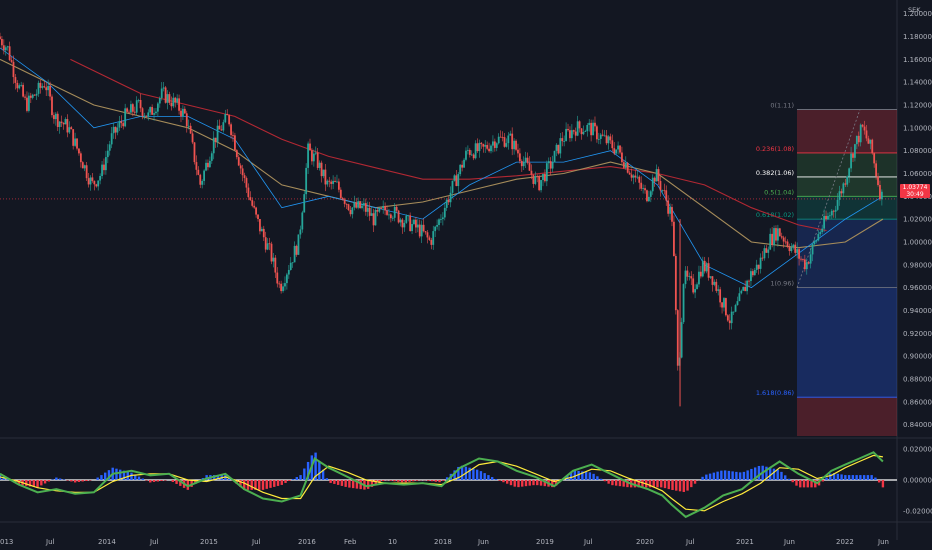  I want to click on time-tick-label: Jul, so click(690, 542).